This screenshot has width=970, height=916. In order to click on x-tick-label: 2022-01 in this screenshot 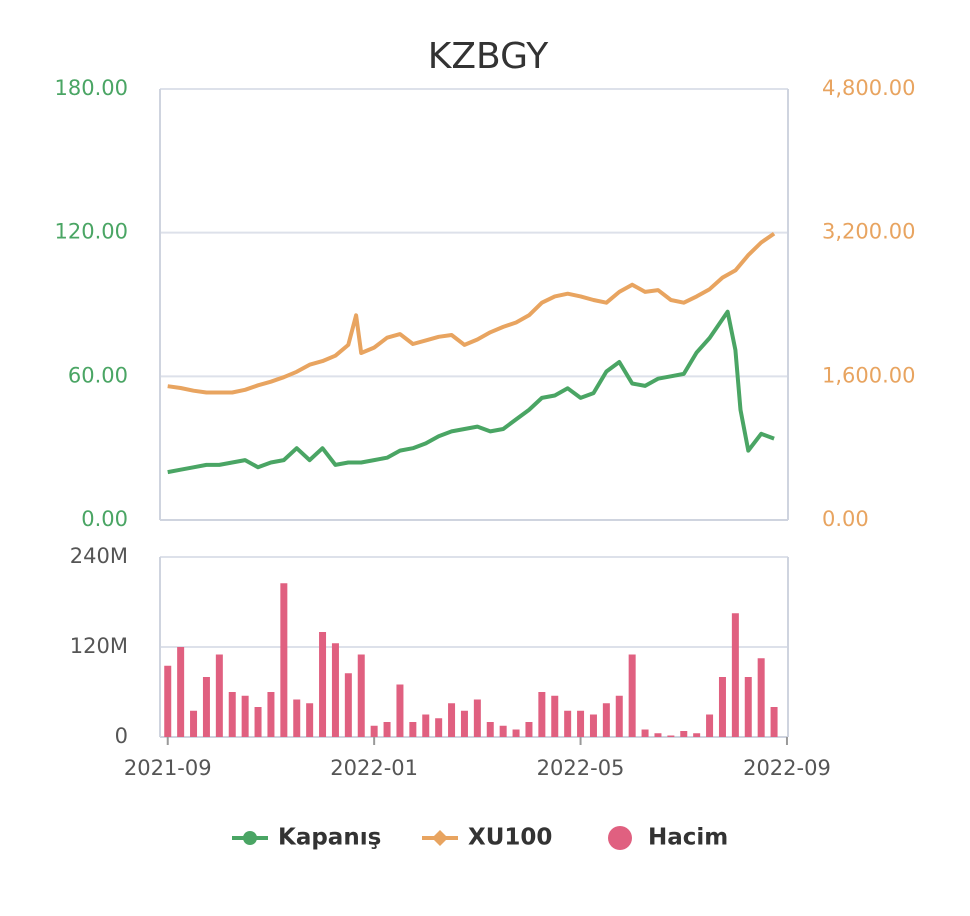, I will do `click(374, 768)`.